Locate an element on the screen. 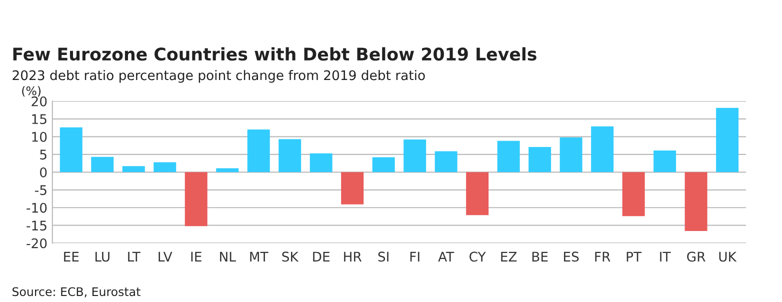 The height and width of the screenshot is (302, 782). x-tick-label: SI is located at coordinates (383, 257).